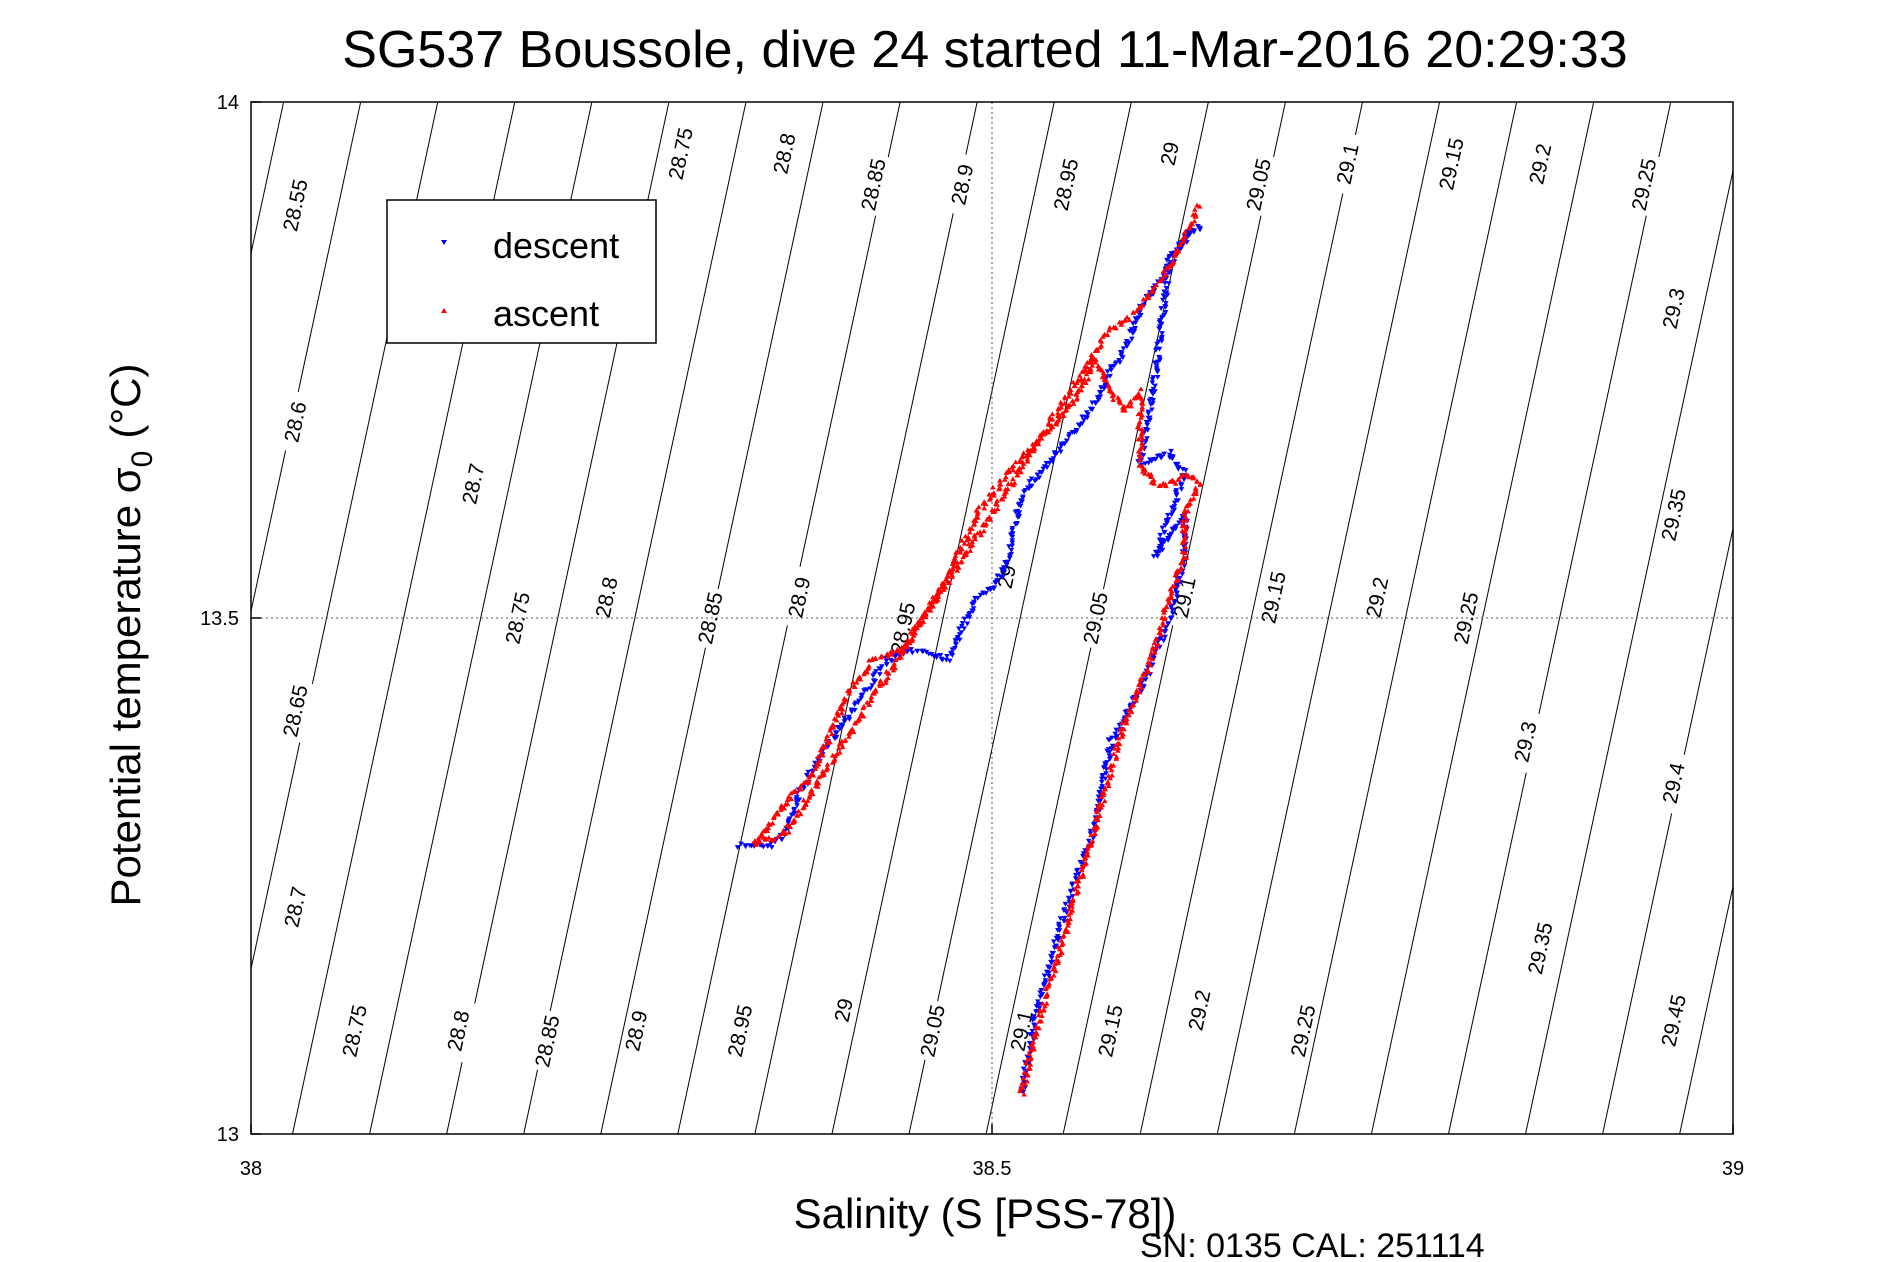 This screenshot has height=1262, width=1891. I want to click on x-tick-label: 39, so click(1733, 1169).